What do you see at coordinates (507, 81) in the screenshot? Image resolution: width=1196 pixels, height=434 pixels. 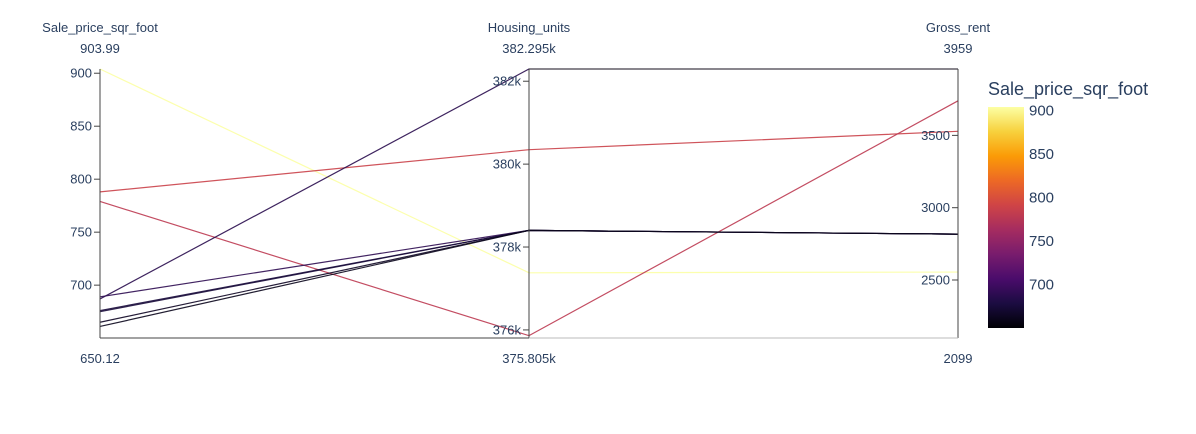 I see `axis-tick-label: 382k` at bounding box center [507, 81].